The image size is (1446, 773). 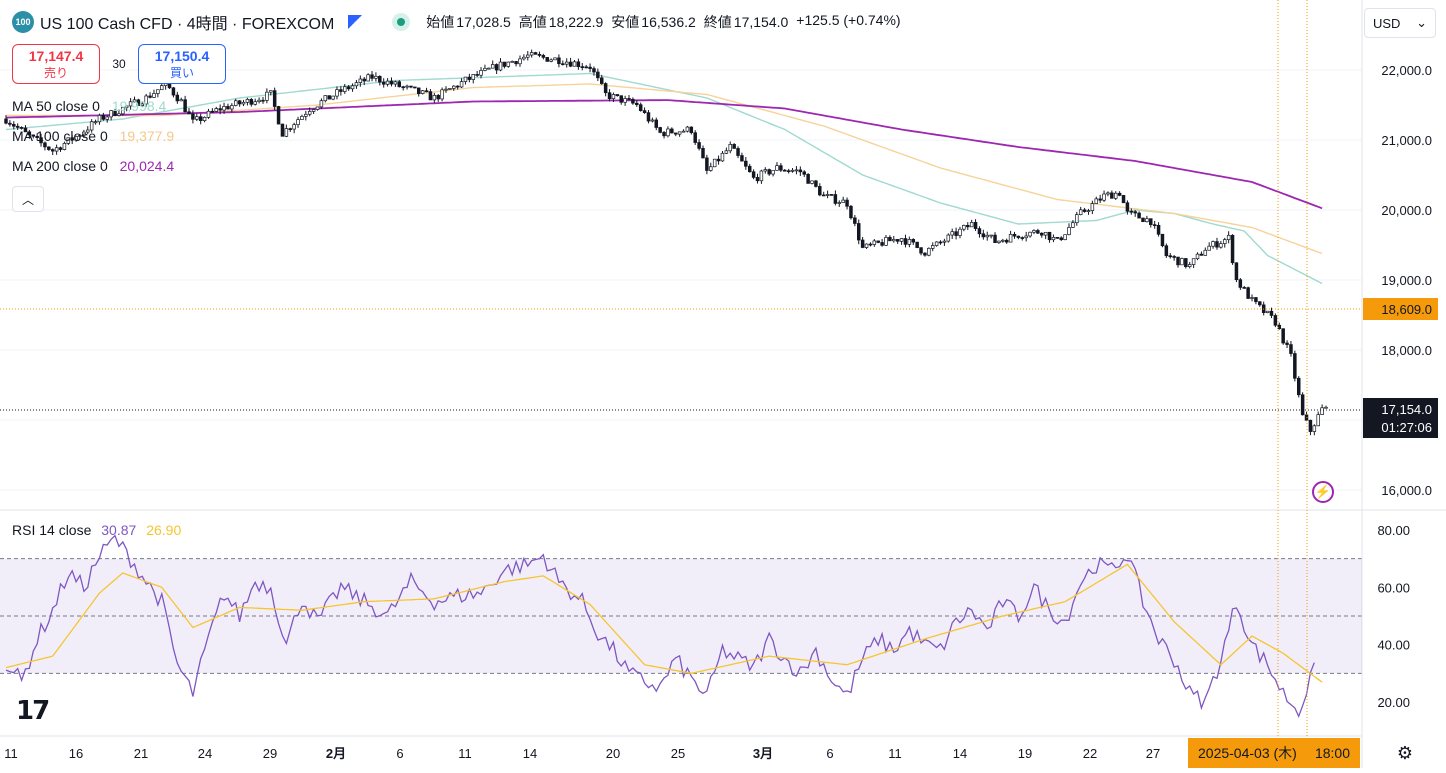 What do you see at coordinates (530, 753) in the screenshot?
I see `time-tick-label: 14` at bounding box center [530, 753].